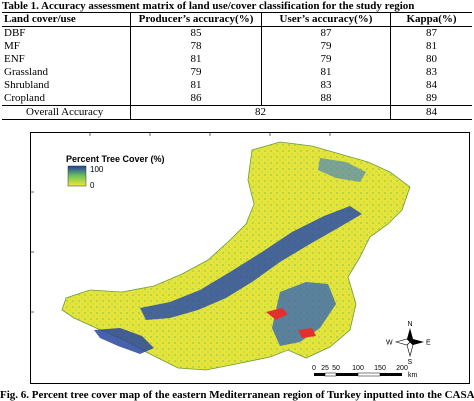 This screenshot has width=474, height=401. I want to click on scale-label: 150, so click(380, 368).